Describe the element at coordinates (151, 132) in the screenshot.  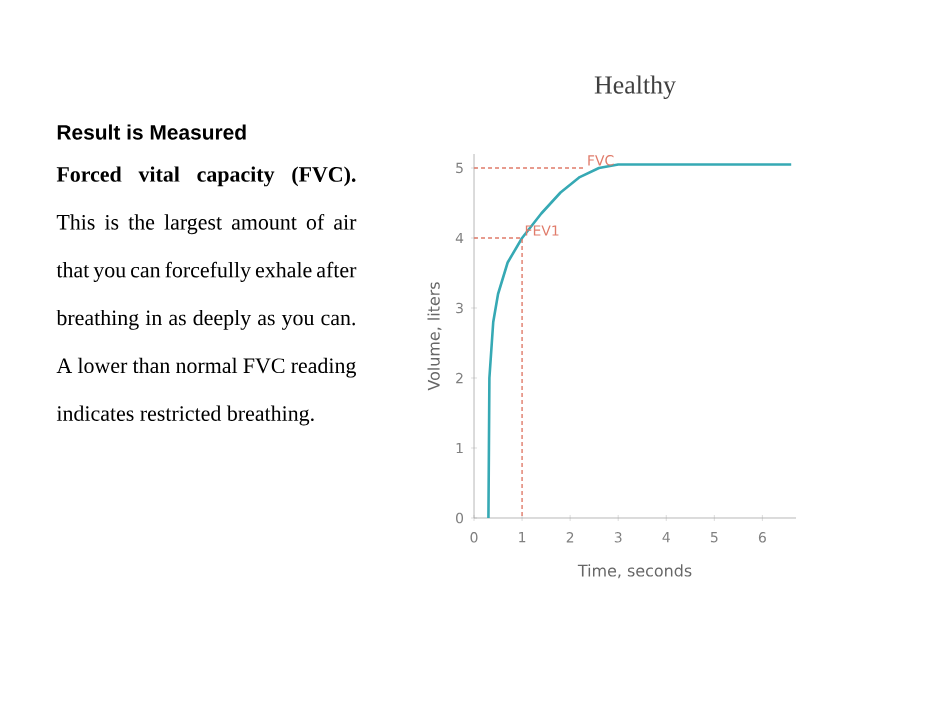
I see `text: Result is Measured` at that location.